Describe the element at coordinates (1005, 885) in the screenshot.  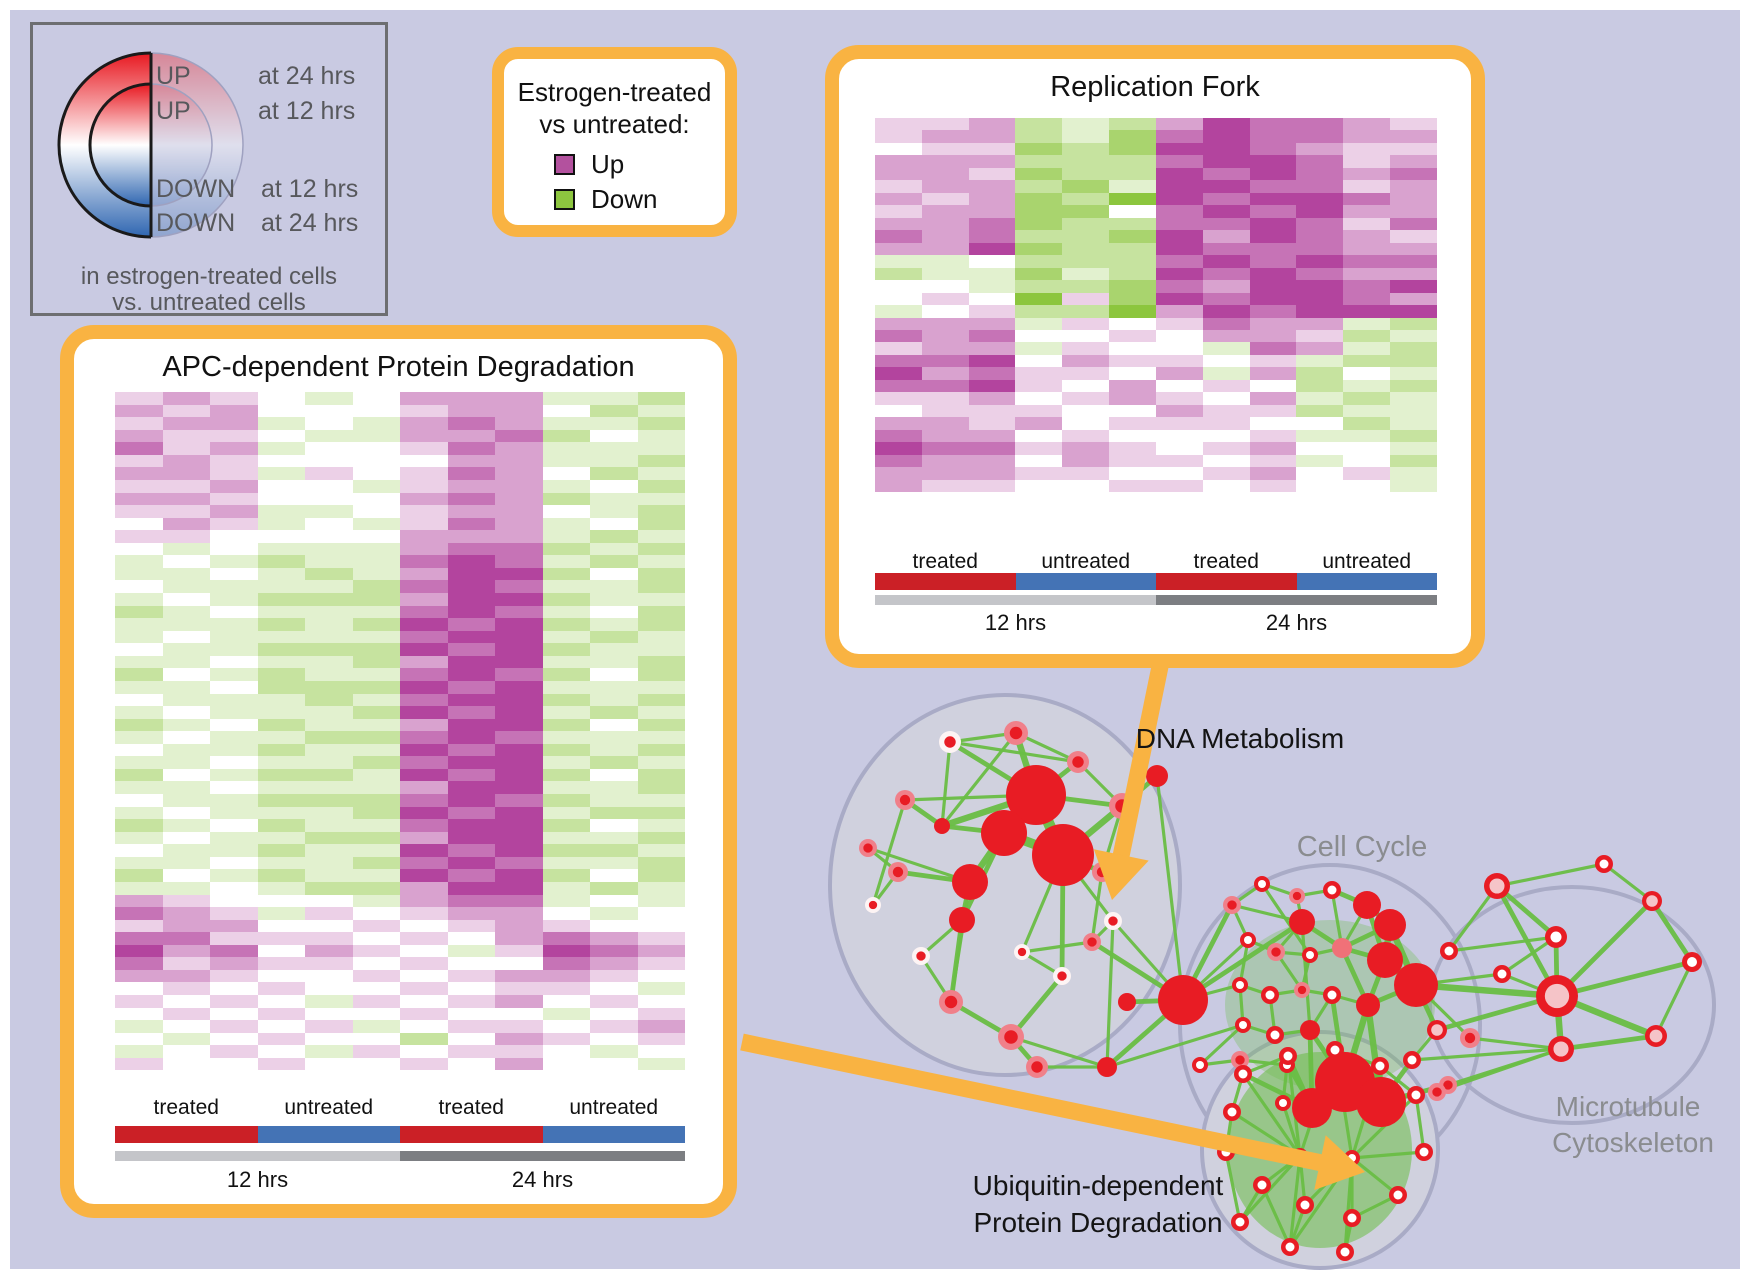
I see `cluster-dna-metabolism` at that location.